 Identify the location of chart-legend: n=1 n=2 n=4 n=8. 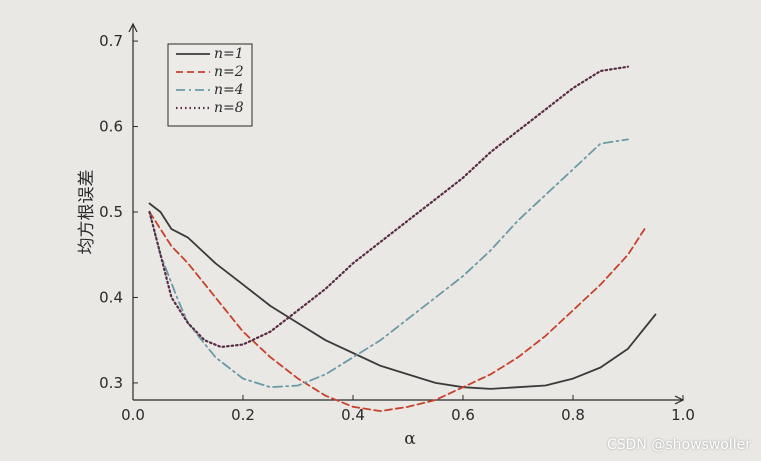
(210, 85).